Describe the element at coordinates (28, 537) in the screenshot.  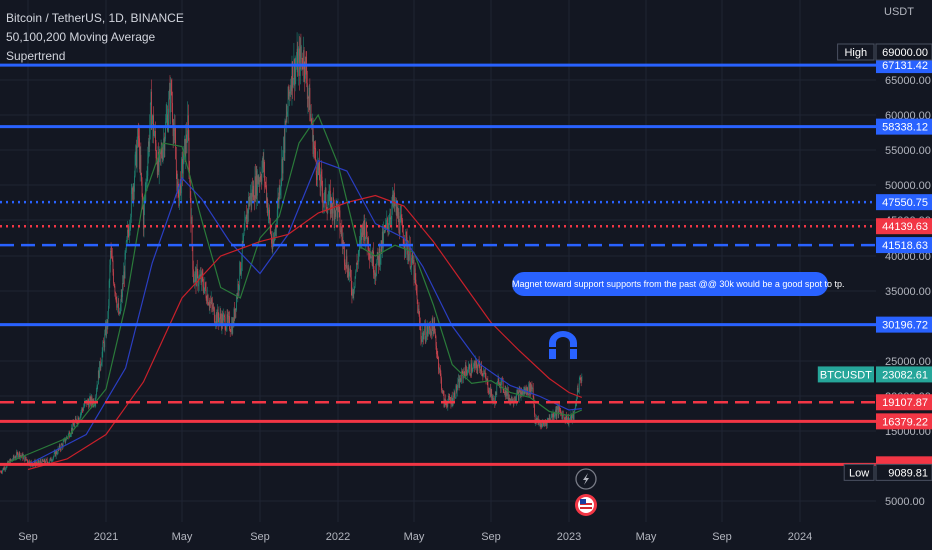
I see `x-tick-label: Sep` at that location.